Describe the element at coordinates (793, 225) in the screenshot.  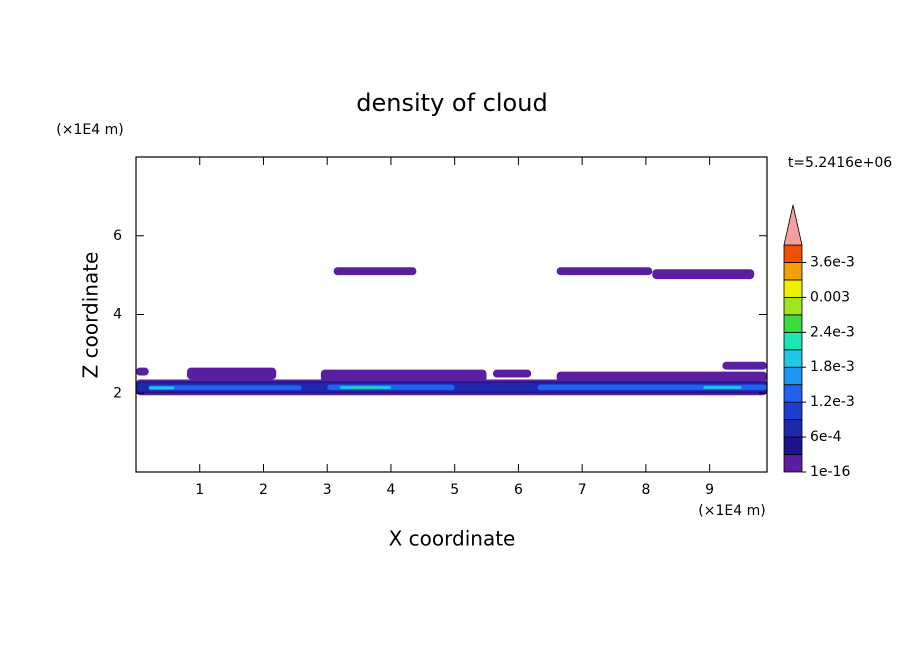
I see `colorbar-extension` at that location.